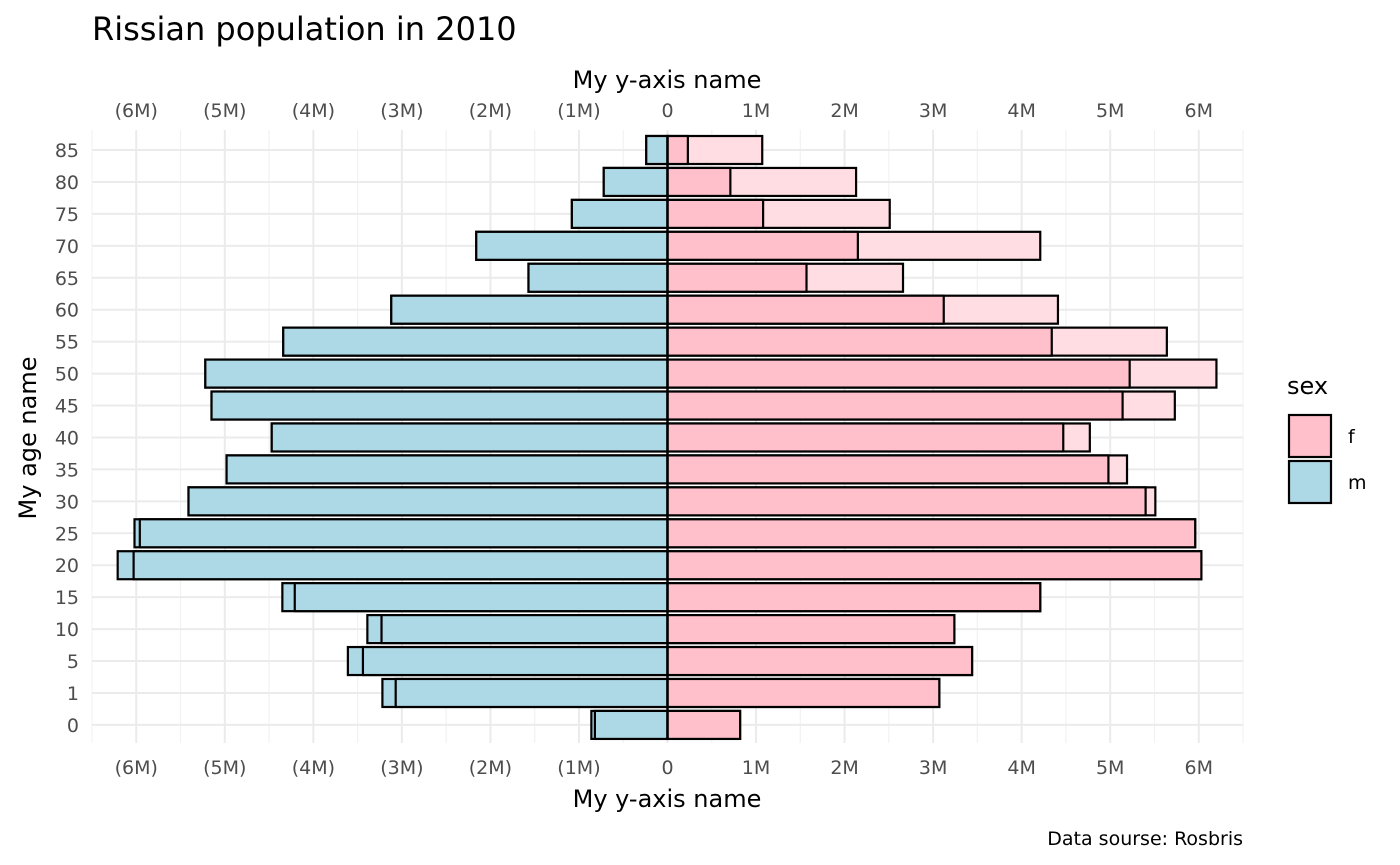 The width and height of the screenshot is (1400, 865). What do you see at coordinates (1021, 111) in the screenshot?
I see `x-tick-label-top: 4M` at bounding box center [1021, 111].